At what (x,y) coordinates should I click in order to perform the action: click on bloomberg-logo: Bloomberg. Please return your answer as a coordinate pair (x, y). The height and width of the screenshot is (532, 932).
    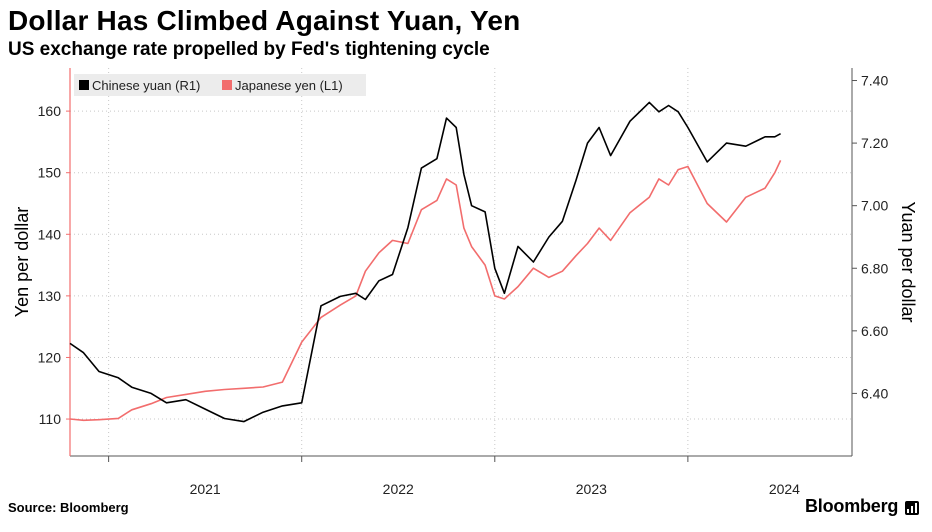
    Looking at the image, I should click on (852, 506).